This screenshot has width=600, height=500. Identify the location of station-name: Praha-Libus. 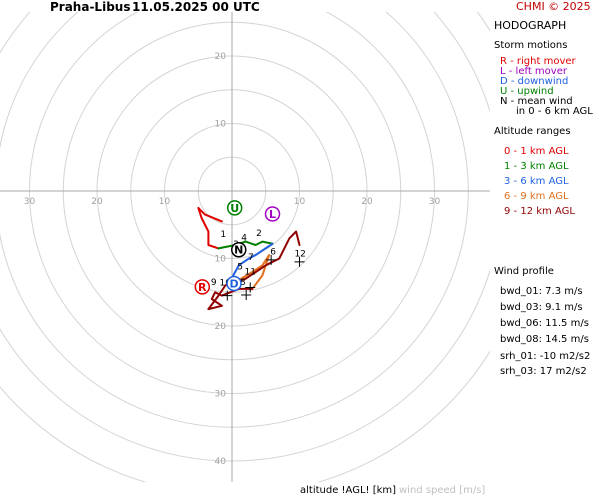
(90, 7).